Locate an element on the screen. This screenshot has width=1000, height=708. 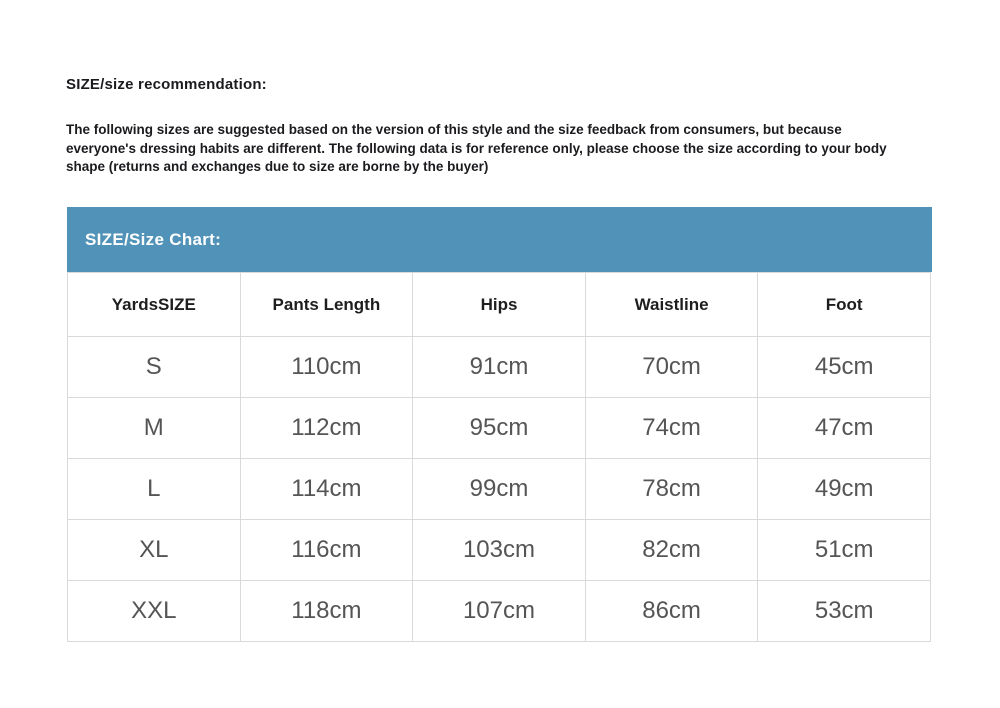
measurement-cell: 99cm is located at coordinates (499, 489).